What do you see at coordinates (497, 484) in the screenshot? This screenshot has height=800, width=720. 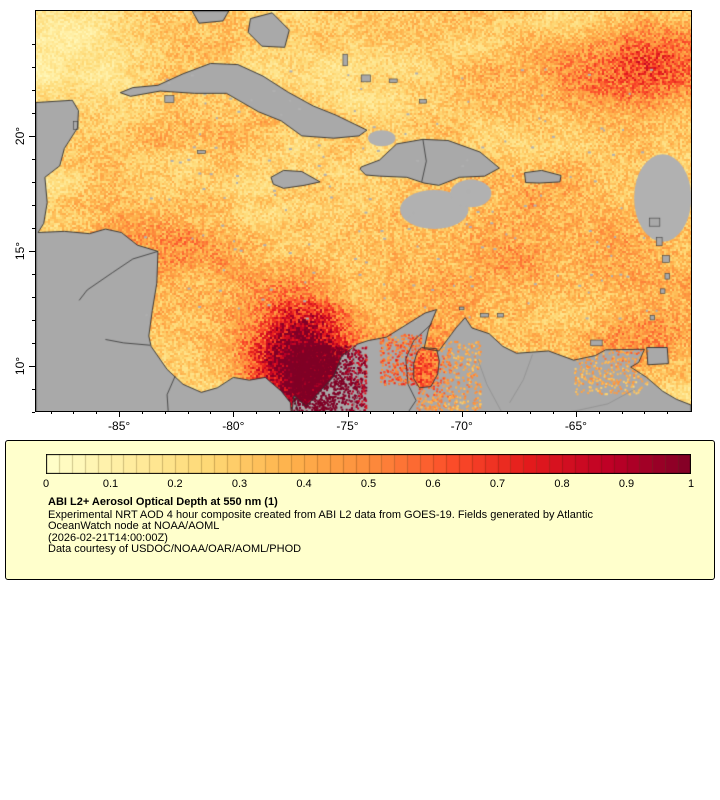 I see `colorbar-tick-label: 0.7` at bounding box center [497, 484].